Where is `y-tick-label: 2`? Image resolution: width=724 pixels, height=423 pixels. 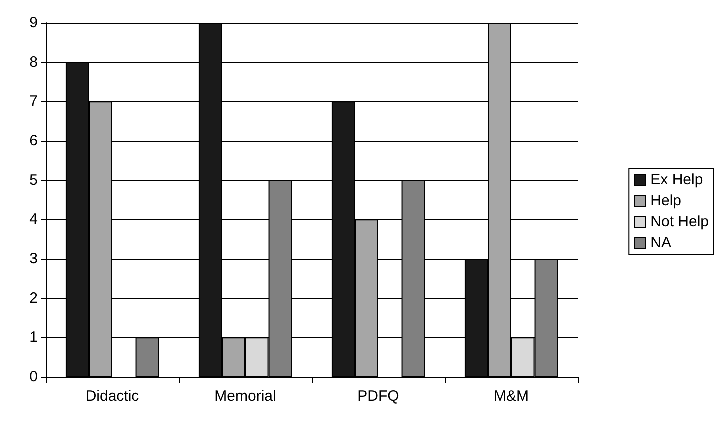
y-tick-label: 2 is located at coordinates (34, 298).